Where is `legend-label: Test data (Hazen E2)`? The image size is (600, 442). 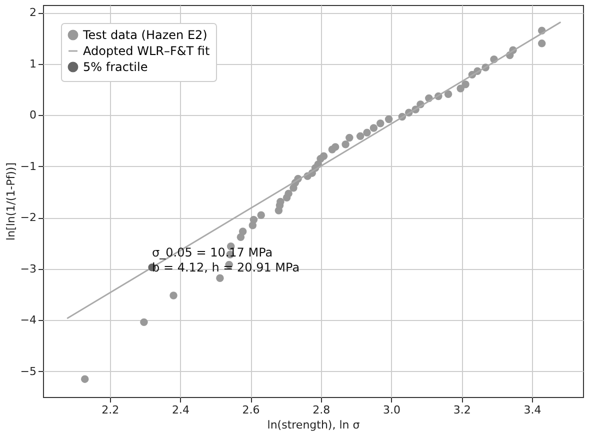
legend-label: Test data (Hazen E2) is located at coordinates (145, 35).